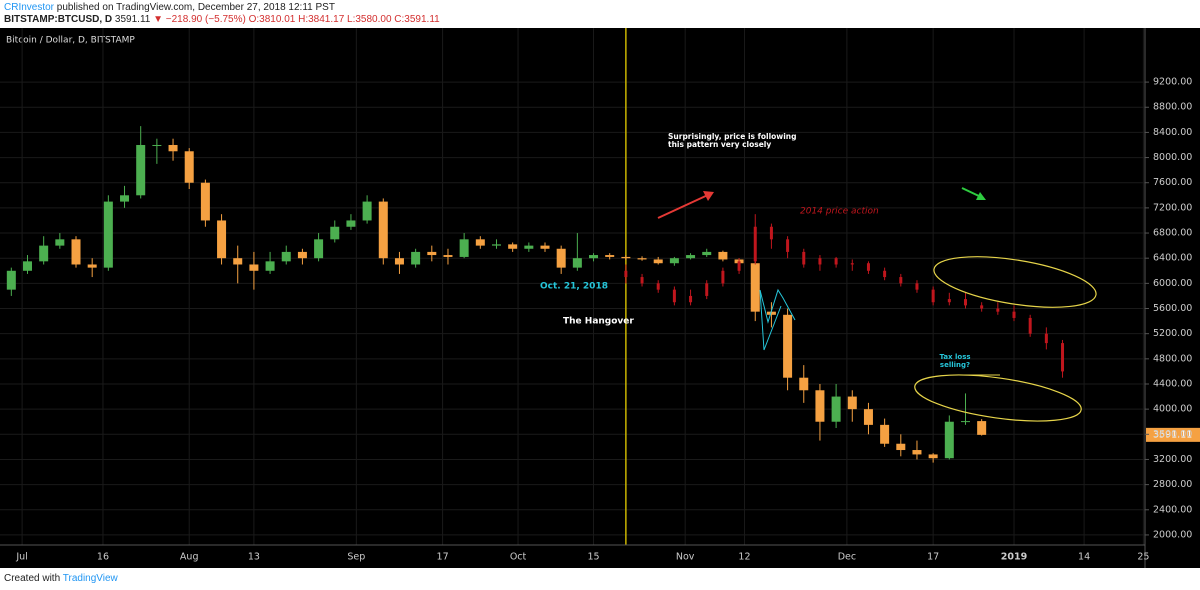  What do you see at coordinates (1172, 358) in the screenshot?
I see `y-tick-label: 4800.00` at bounding box center [1172, 358].